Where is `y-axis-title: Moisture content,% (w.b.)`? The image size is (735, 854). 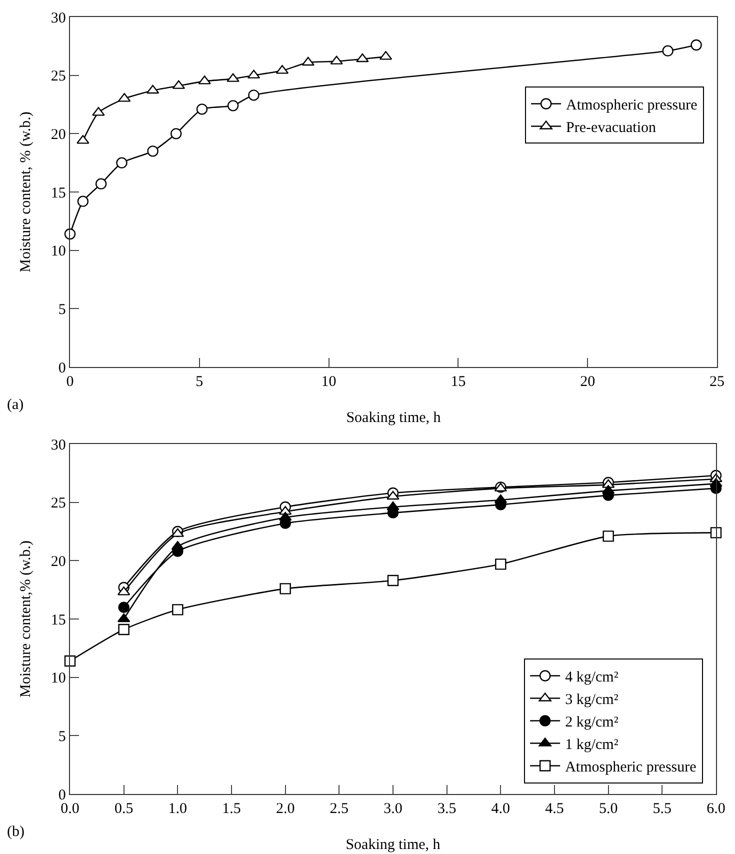
y-axis-title: Moisture content,% (w.b.) is located at coordinates (26, 619).